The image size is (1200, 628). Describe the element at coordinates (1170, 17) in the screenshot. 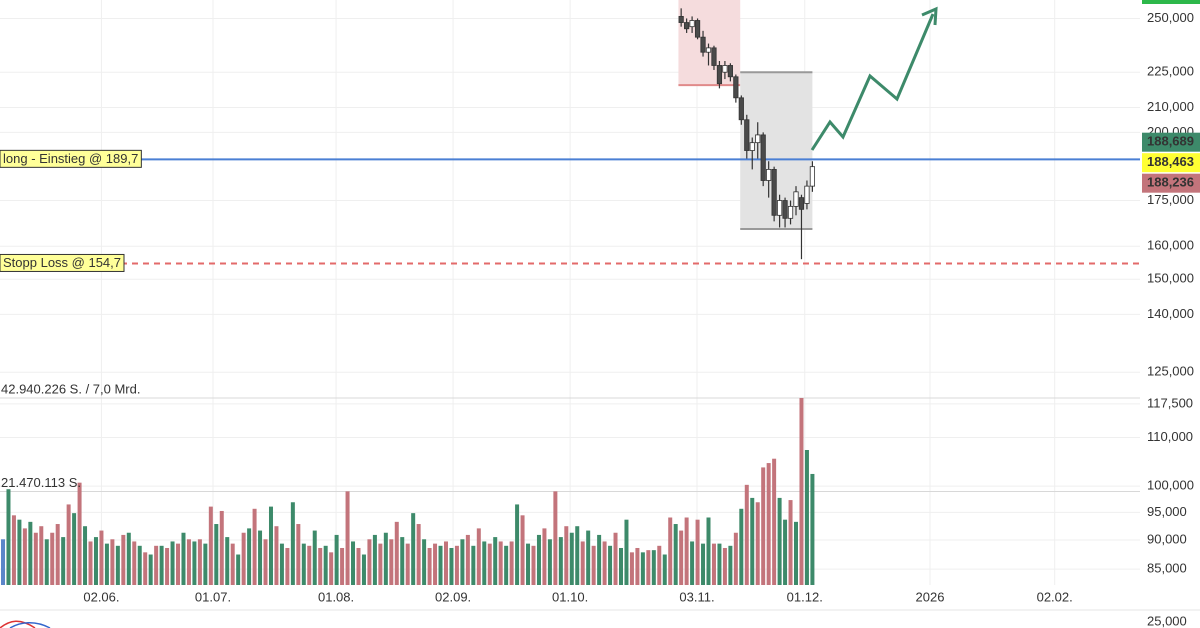

I see `y-tick-label: 250,000` at that location.